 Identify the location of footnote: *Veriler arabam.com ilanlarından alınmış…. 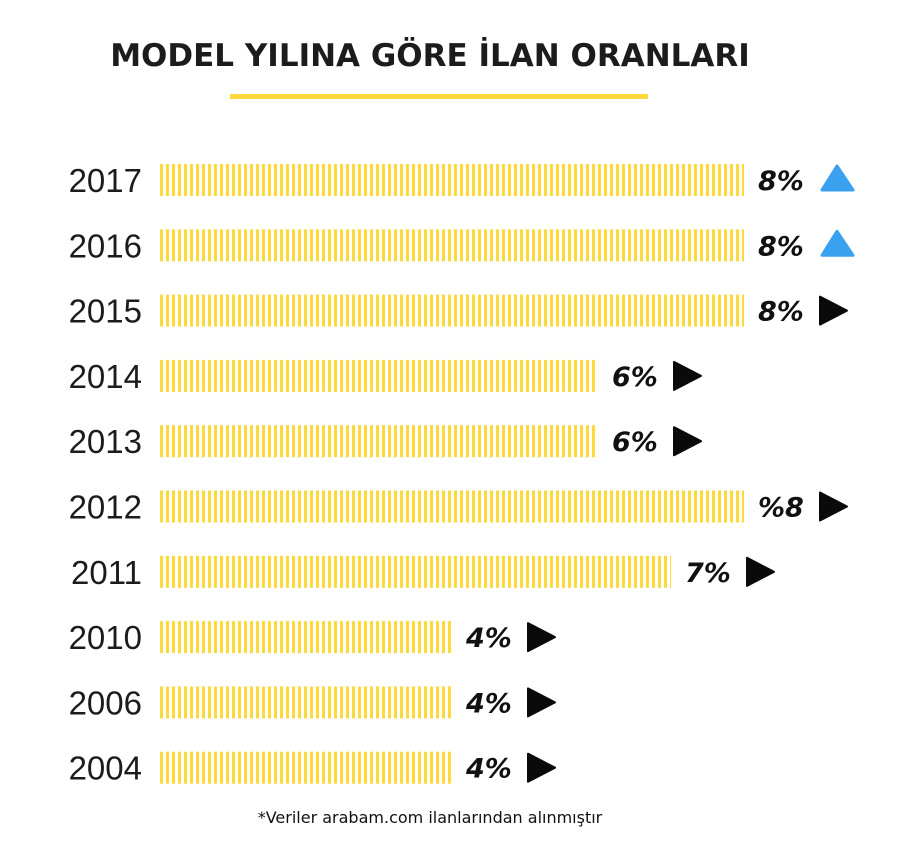
(430, 817).